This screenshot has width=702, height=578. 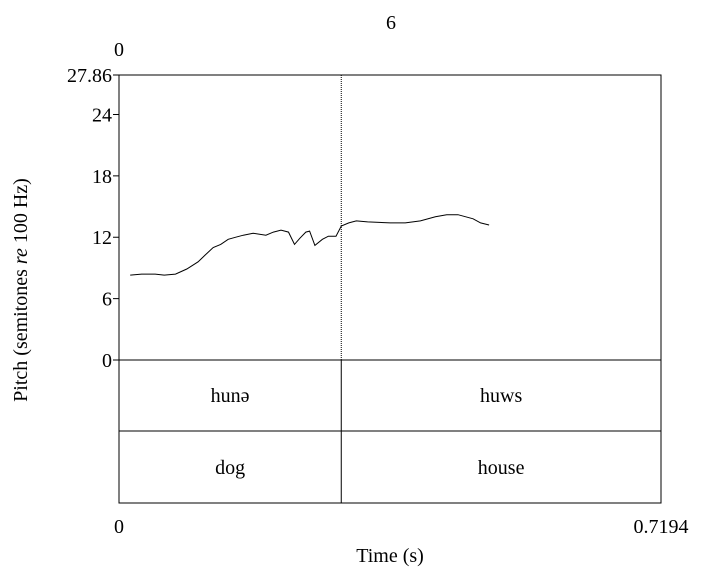 I want to click on y-axis-label-part: 100 Hz), so click(x=21, y=213).